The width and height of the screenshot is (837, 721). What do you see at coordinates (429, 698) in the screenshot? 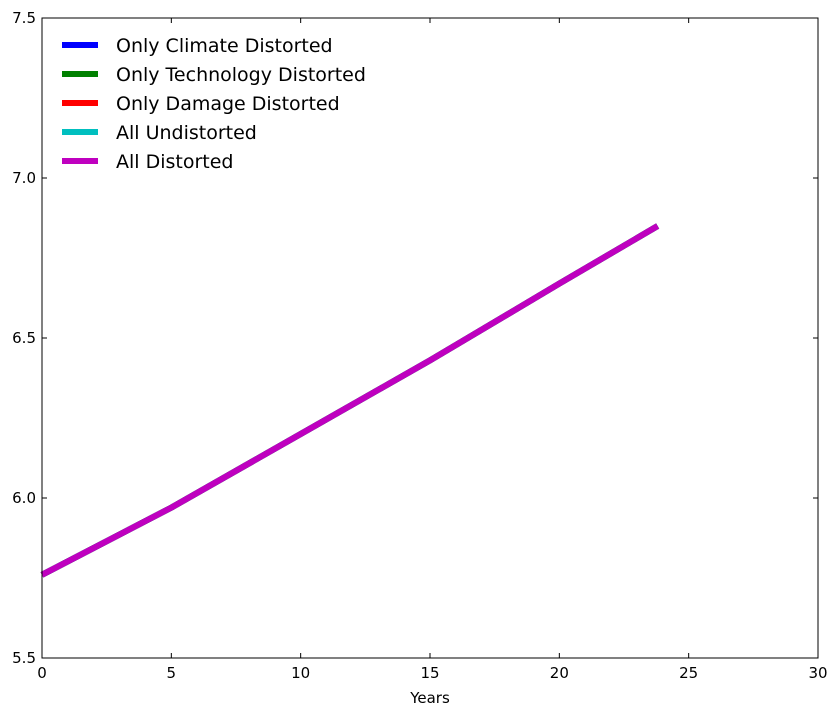
I see `x-axis-label: Years` at bounding box center [429, 698].